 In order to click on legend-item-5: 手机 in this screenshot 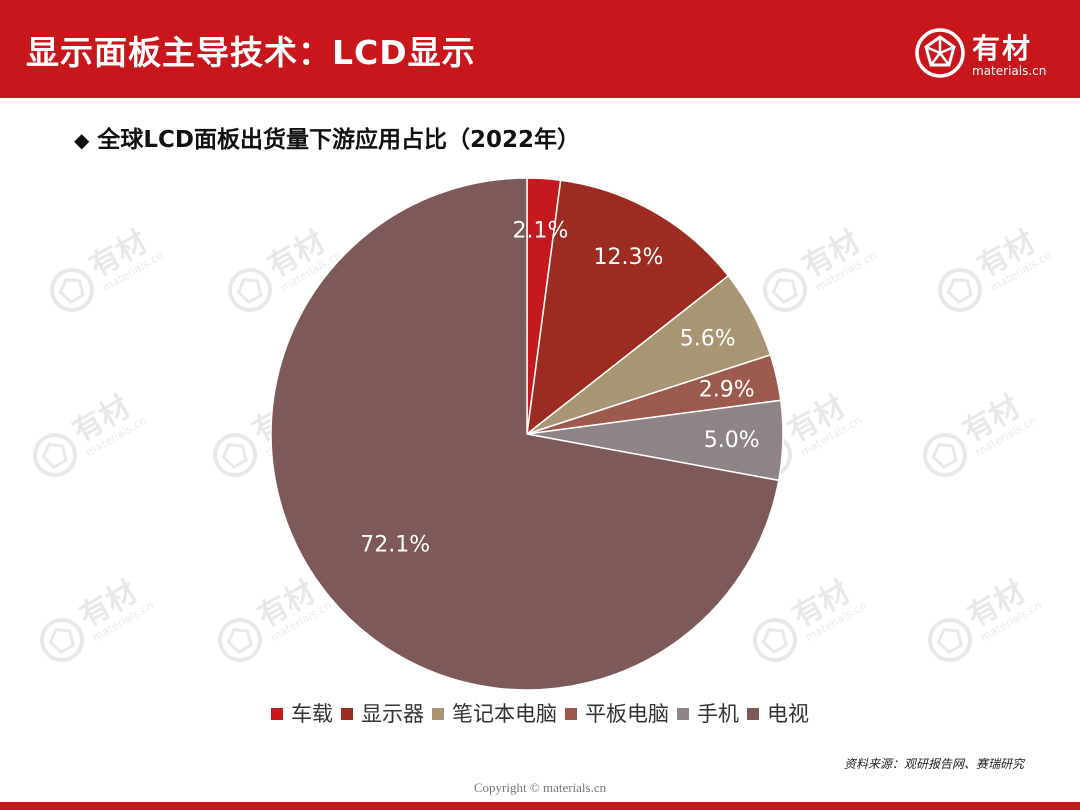, I will do `click(708, 713)`.